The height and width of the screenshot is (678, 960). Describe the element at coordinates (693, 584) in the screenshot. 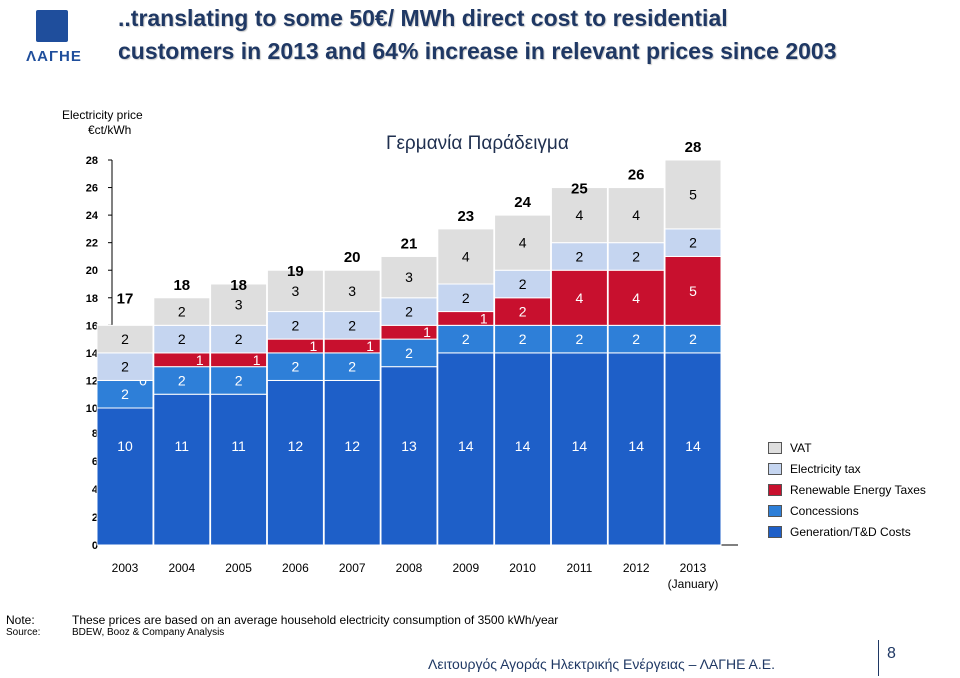

I see `x-category-label: (January)` at that location.